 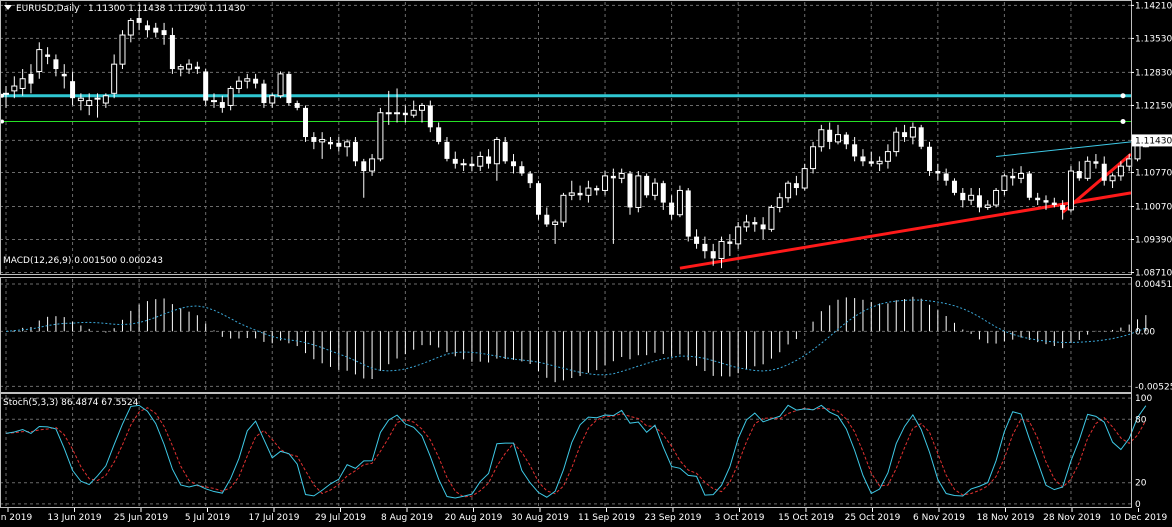 What do you see at coordinates (1153, 387) in the screenshot?
I see `macd-tick-label: -0.005257` at bounding box center [1153, 387].